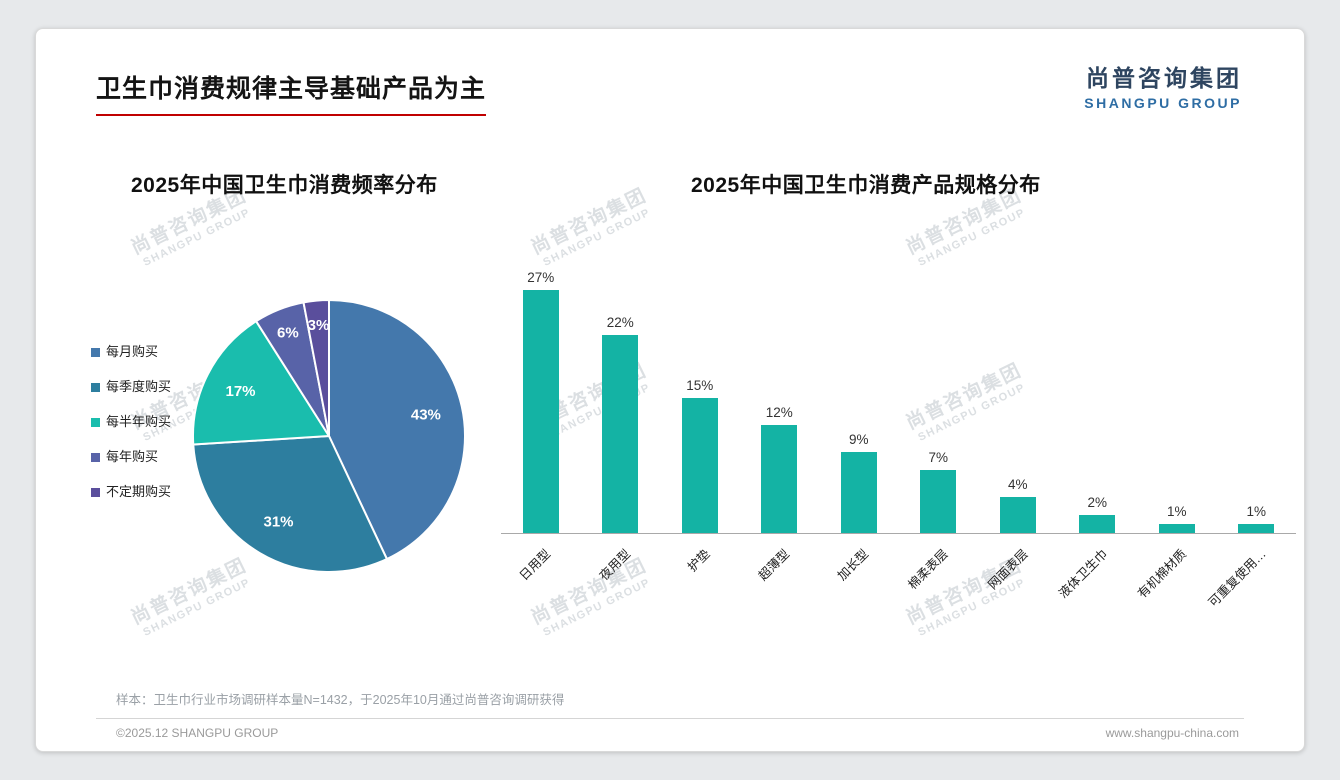 The height and width of the screenshot is (780, 1340). What do you see at coordinates (139, 421) in the screenshot?
I see `legend-label: 每半年购买` at bounding box center [139, 421].